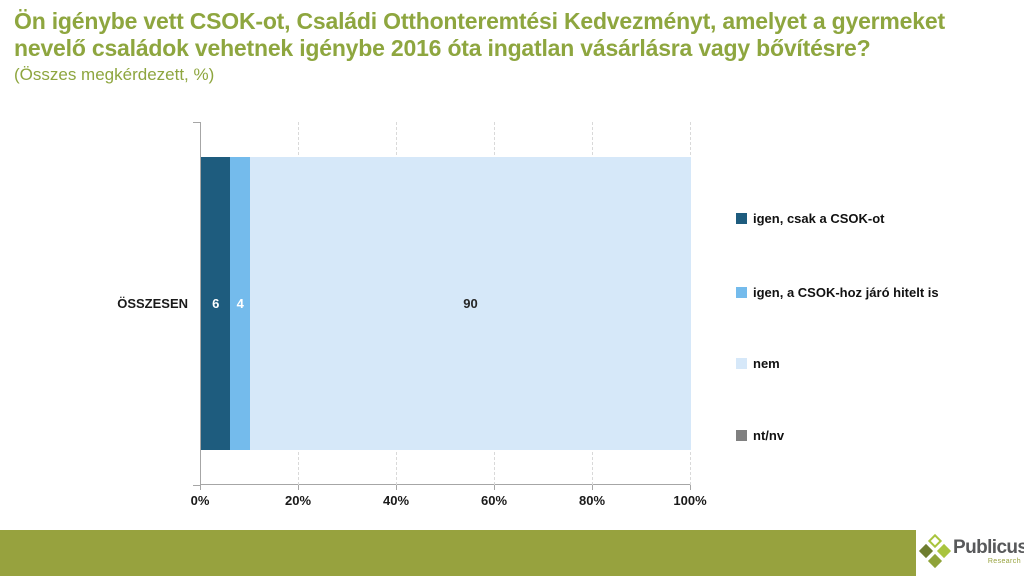  I want to click on bar-segment-igen-csak-a-csok-ot: 6, so click(216, 303).